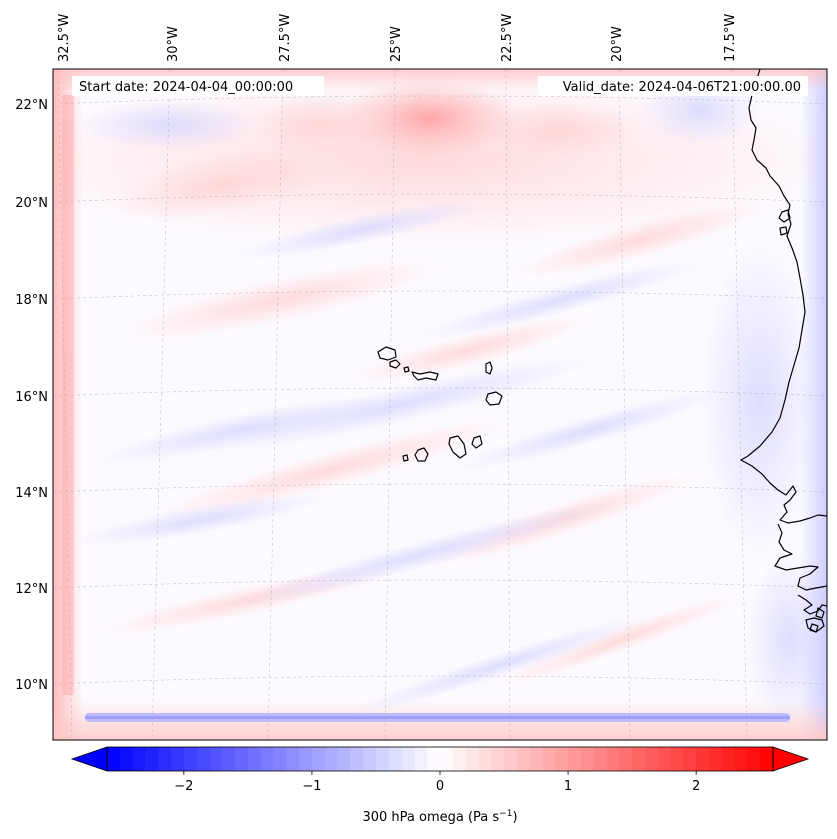 This screenshot has width=837, height=839. What do you see at coordinates (387, 353) in the screenshot?
I see `santo-antao-island` at bounding box center [387, 353].